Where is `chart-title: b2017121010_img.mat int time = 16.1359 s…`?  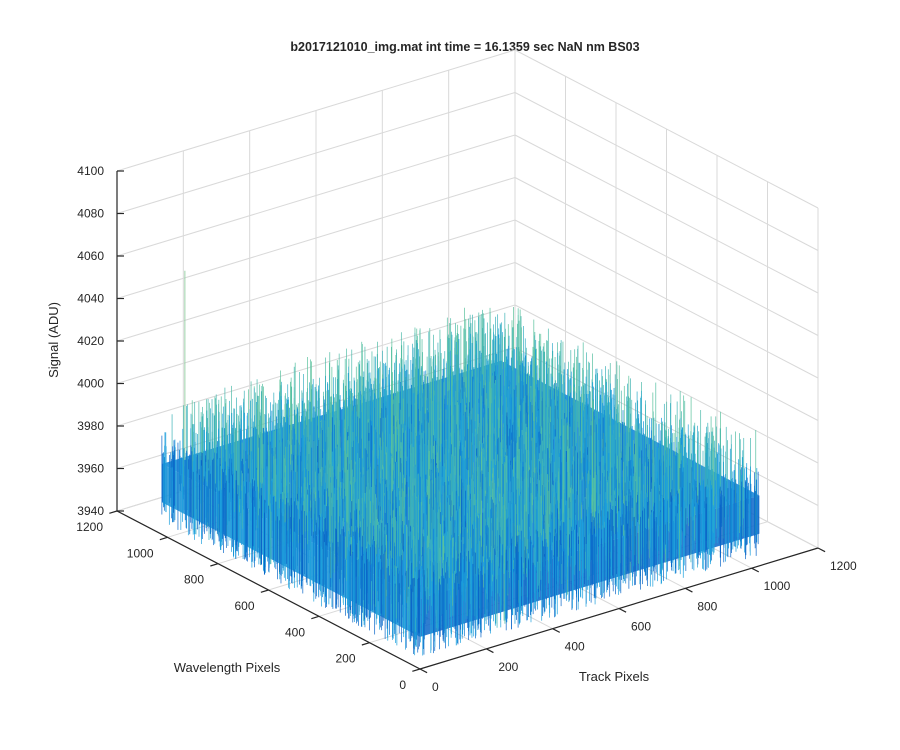 chart-title: b2017121010_img.mat int time = 16.1359 s… is located at coordinates (464, 47).